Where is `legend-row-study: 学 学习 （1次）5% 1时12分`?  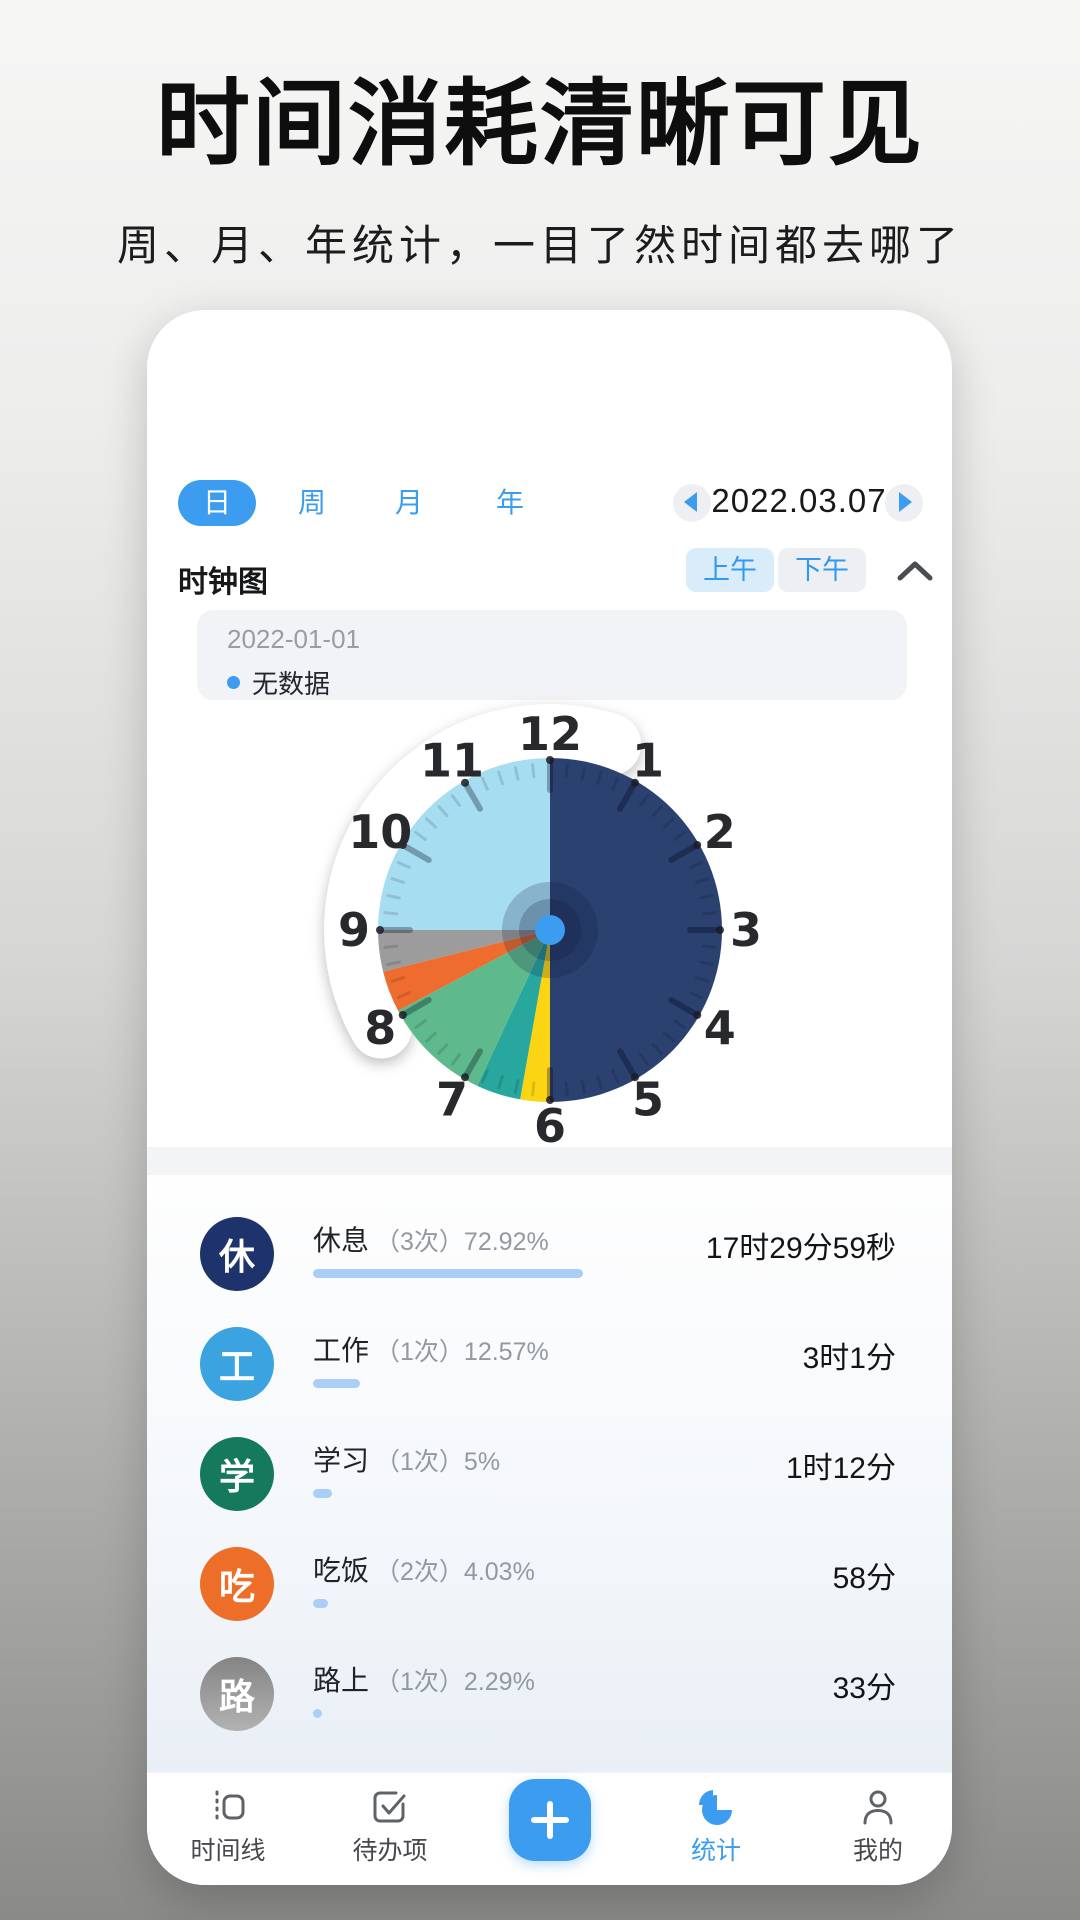 legend-row-study: 学 学习 （1次）5% 1时12分 is located at coordinates (549, 1474).